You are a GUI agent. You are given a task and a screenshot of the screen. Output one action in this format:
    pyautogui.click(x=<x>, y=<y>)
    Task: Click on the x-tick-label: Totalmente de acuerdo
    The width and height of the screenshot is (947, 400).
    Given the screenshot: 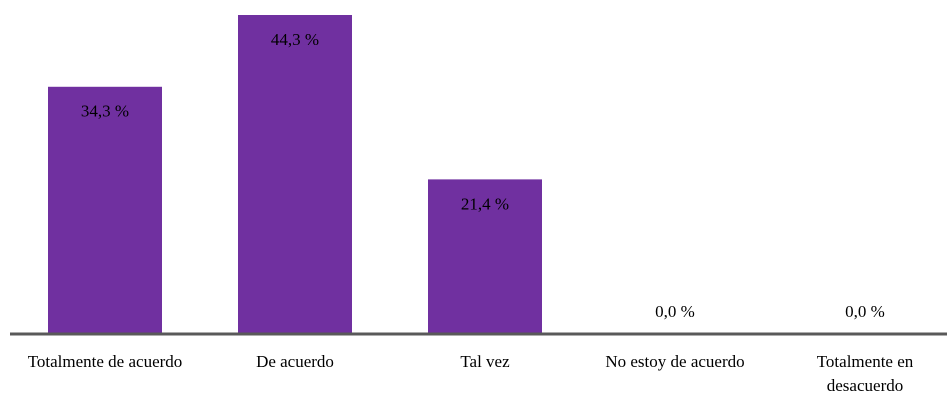 What is the action you would take?
    pyautogui.click(x=105, y=361)
    